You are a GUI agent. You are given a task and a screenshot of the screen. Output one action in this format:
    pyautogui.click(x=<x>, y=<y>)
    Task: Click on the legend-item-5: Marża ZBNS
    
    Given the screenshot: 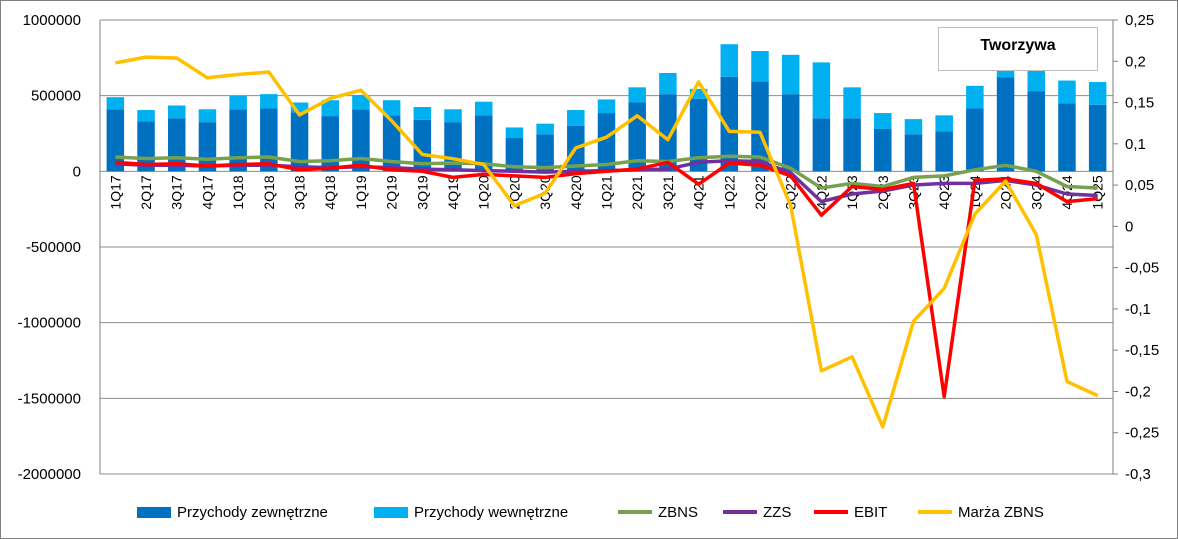 What is the action you would take?
    pyautogui.click(x=981, y=512)
    